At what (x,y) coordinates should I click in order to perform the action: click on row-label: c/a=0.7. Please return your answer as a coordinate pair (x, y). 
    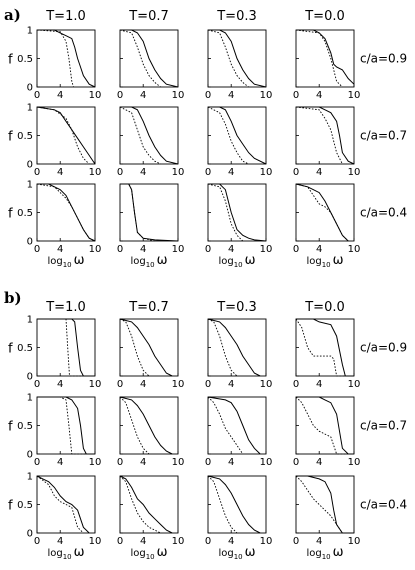
    Looking at the image, I should click on (383, 426).